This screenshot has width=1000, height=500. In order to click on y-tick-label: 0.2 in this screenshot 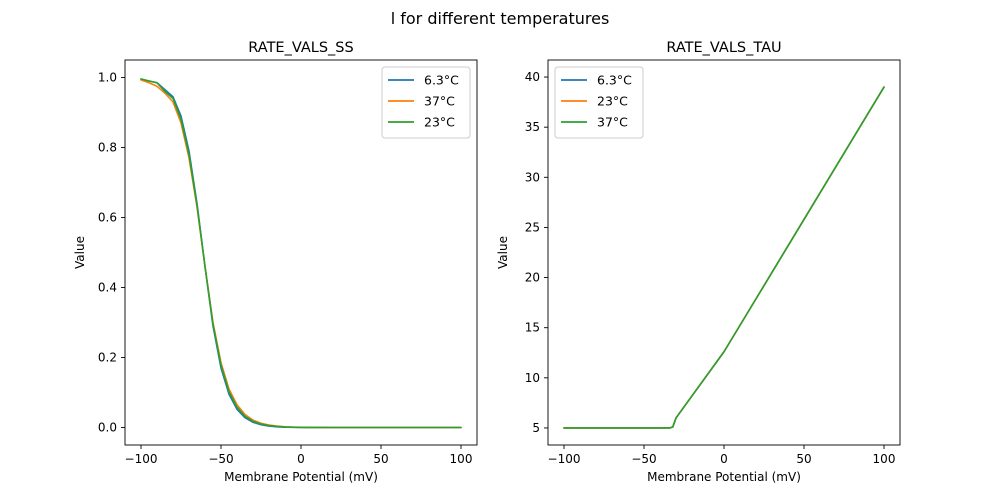, I will do `click(107, 358)`.